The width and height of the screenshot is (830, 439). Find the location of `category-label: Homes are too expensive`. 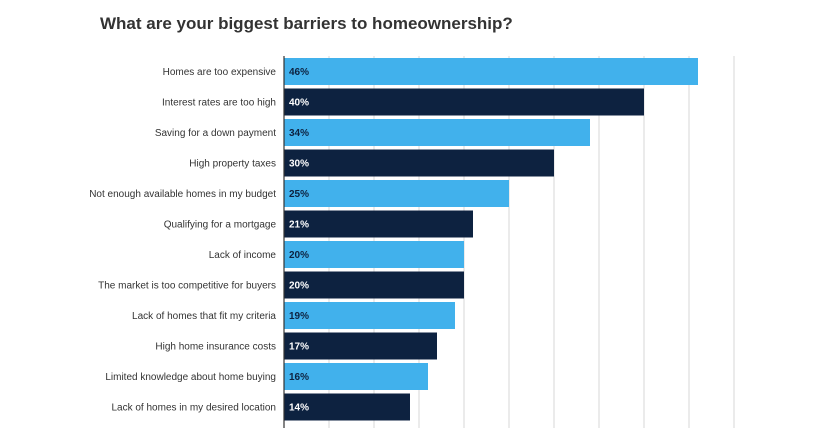

category-label: Homes are too expensive is located at coordinates (220, 72).